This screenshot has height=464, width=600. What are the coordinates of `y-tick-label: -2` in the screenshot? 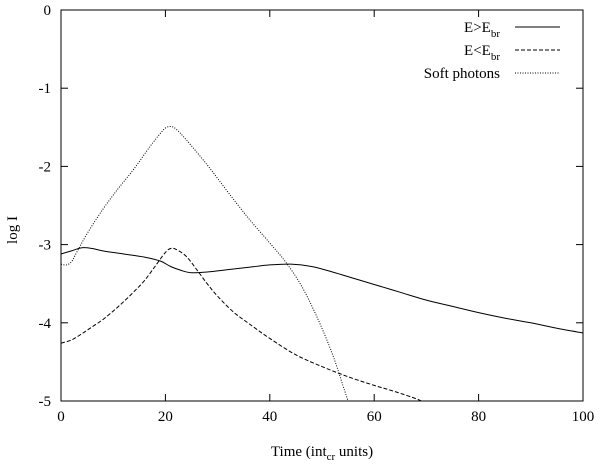 It's located at (45, 167).